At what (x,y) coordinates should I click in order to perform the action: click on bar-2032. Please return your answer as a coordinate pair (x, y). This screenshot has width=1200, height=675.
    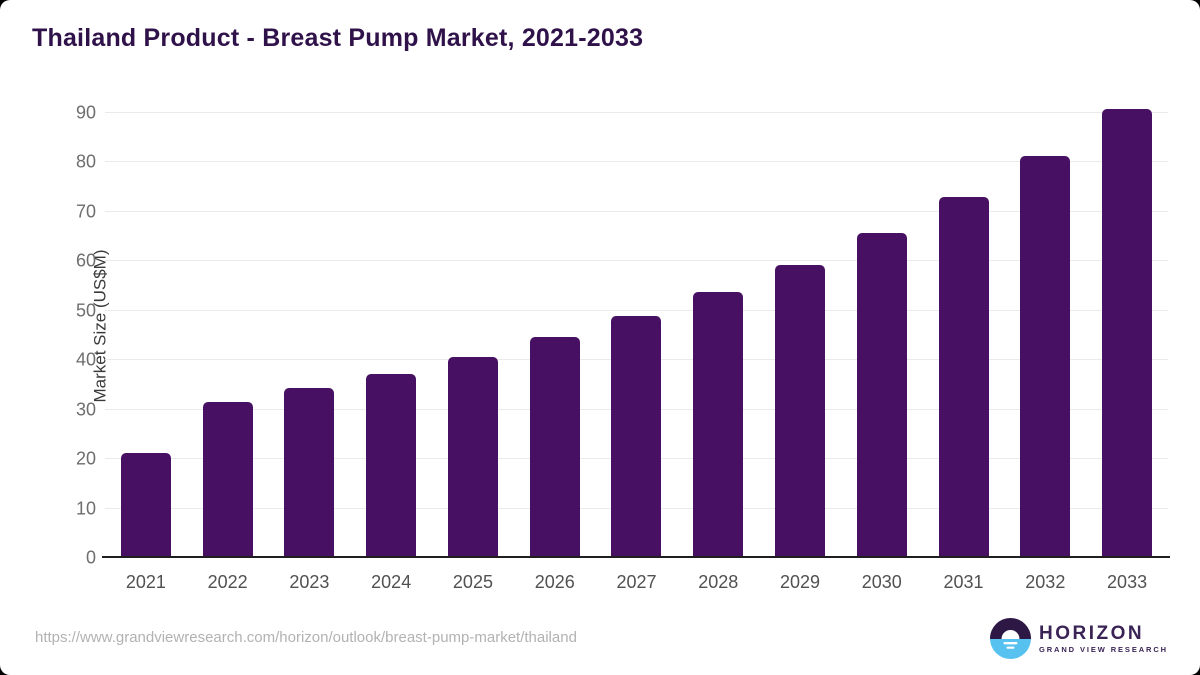
    Looking at the image, I should click on (1045, 355).